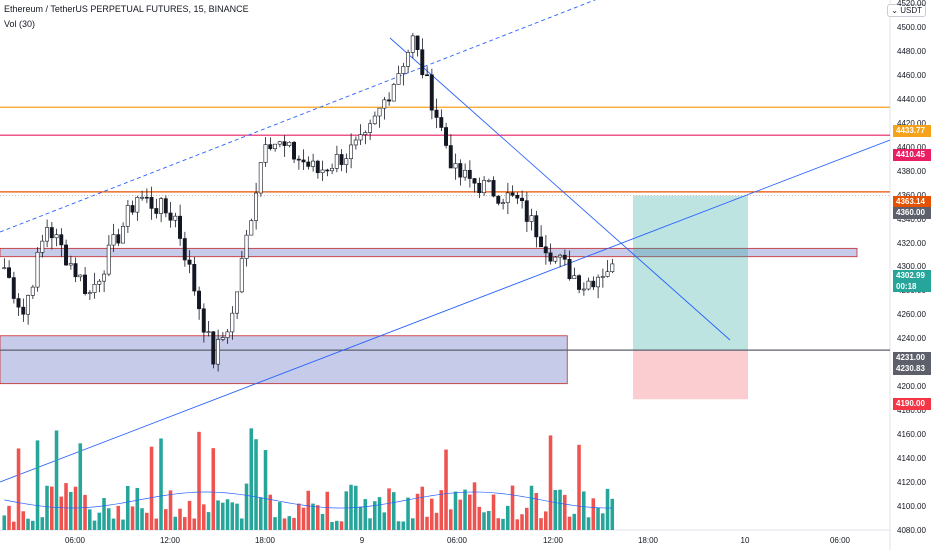 This screenshot has width=932, height=550. I want to click on price-tag: 4230.83, so click(912, 369).